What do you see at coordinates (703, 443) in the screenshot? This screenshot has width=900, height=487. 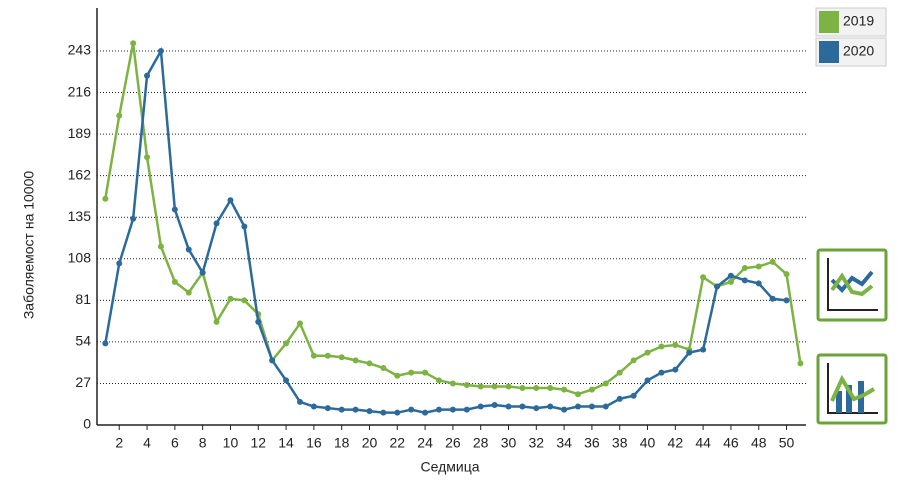 I see `x-tick-label: 44` at bounding box center [703, 443].